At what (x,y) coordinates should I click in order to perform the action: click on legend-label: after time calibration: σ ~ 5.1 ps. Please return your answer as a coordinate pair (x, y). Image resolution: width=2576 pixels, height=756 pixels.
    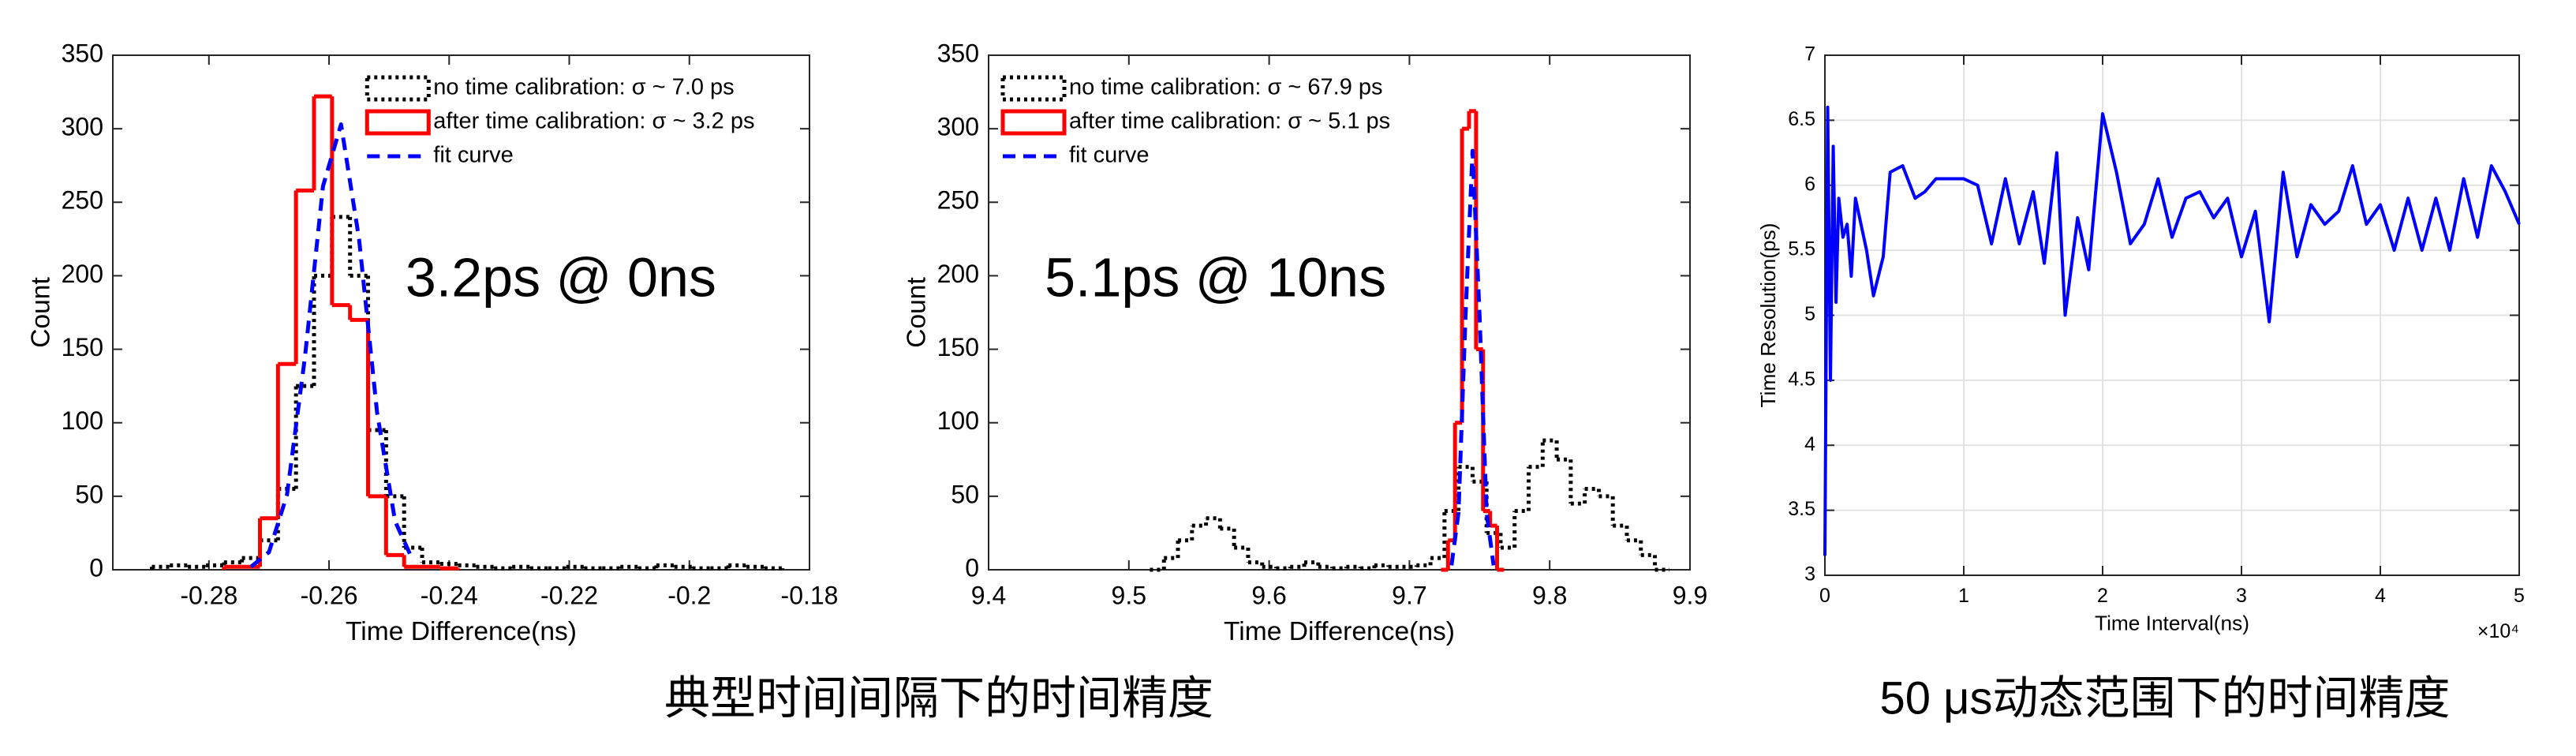
    Looking at the image, I should click on (1229, 122).